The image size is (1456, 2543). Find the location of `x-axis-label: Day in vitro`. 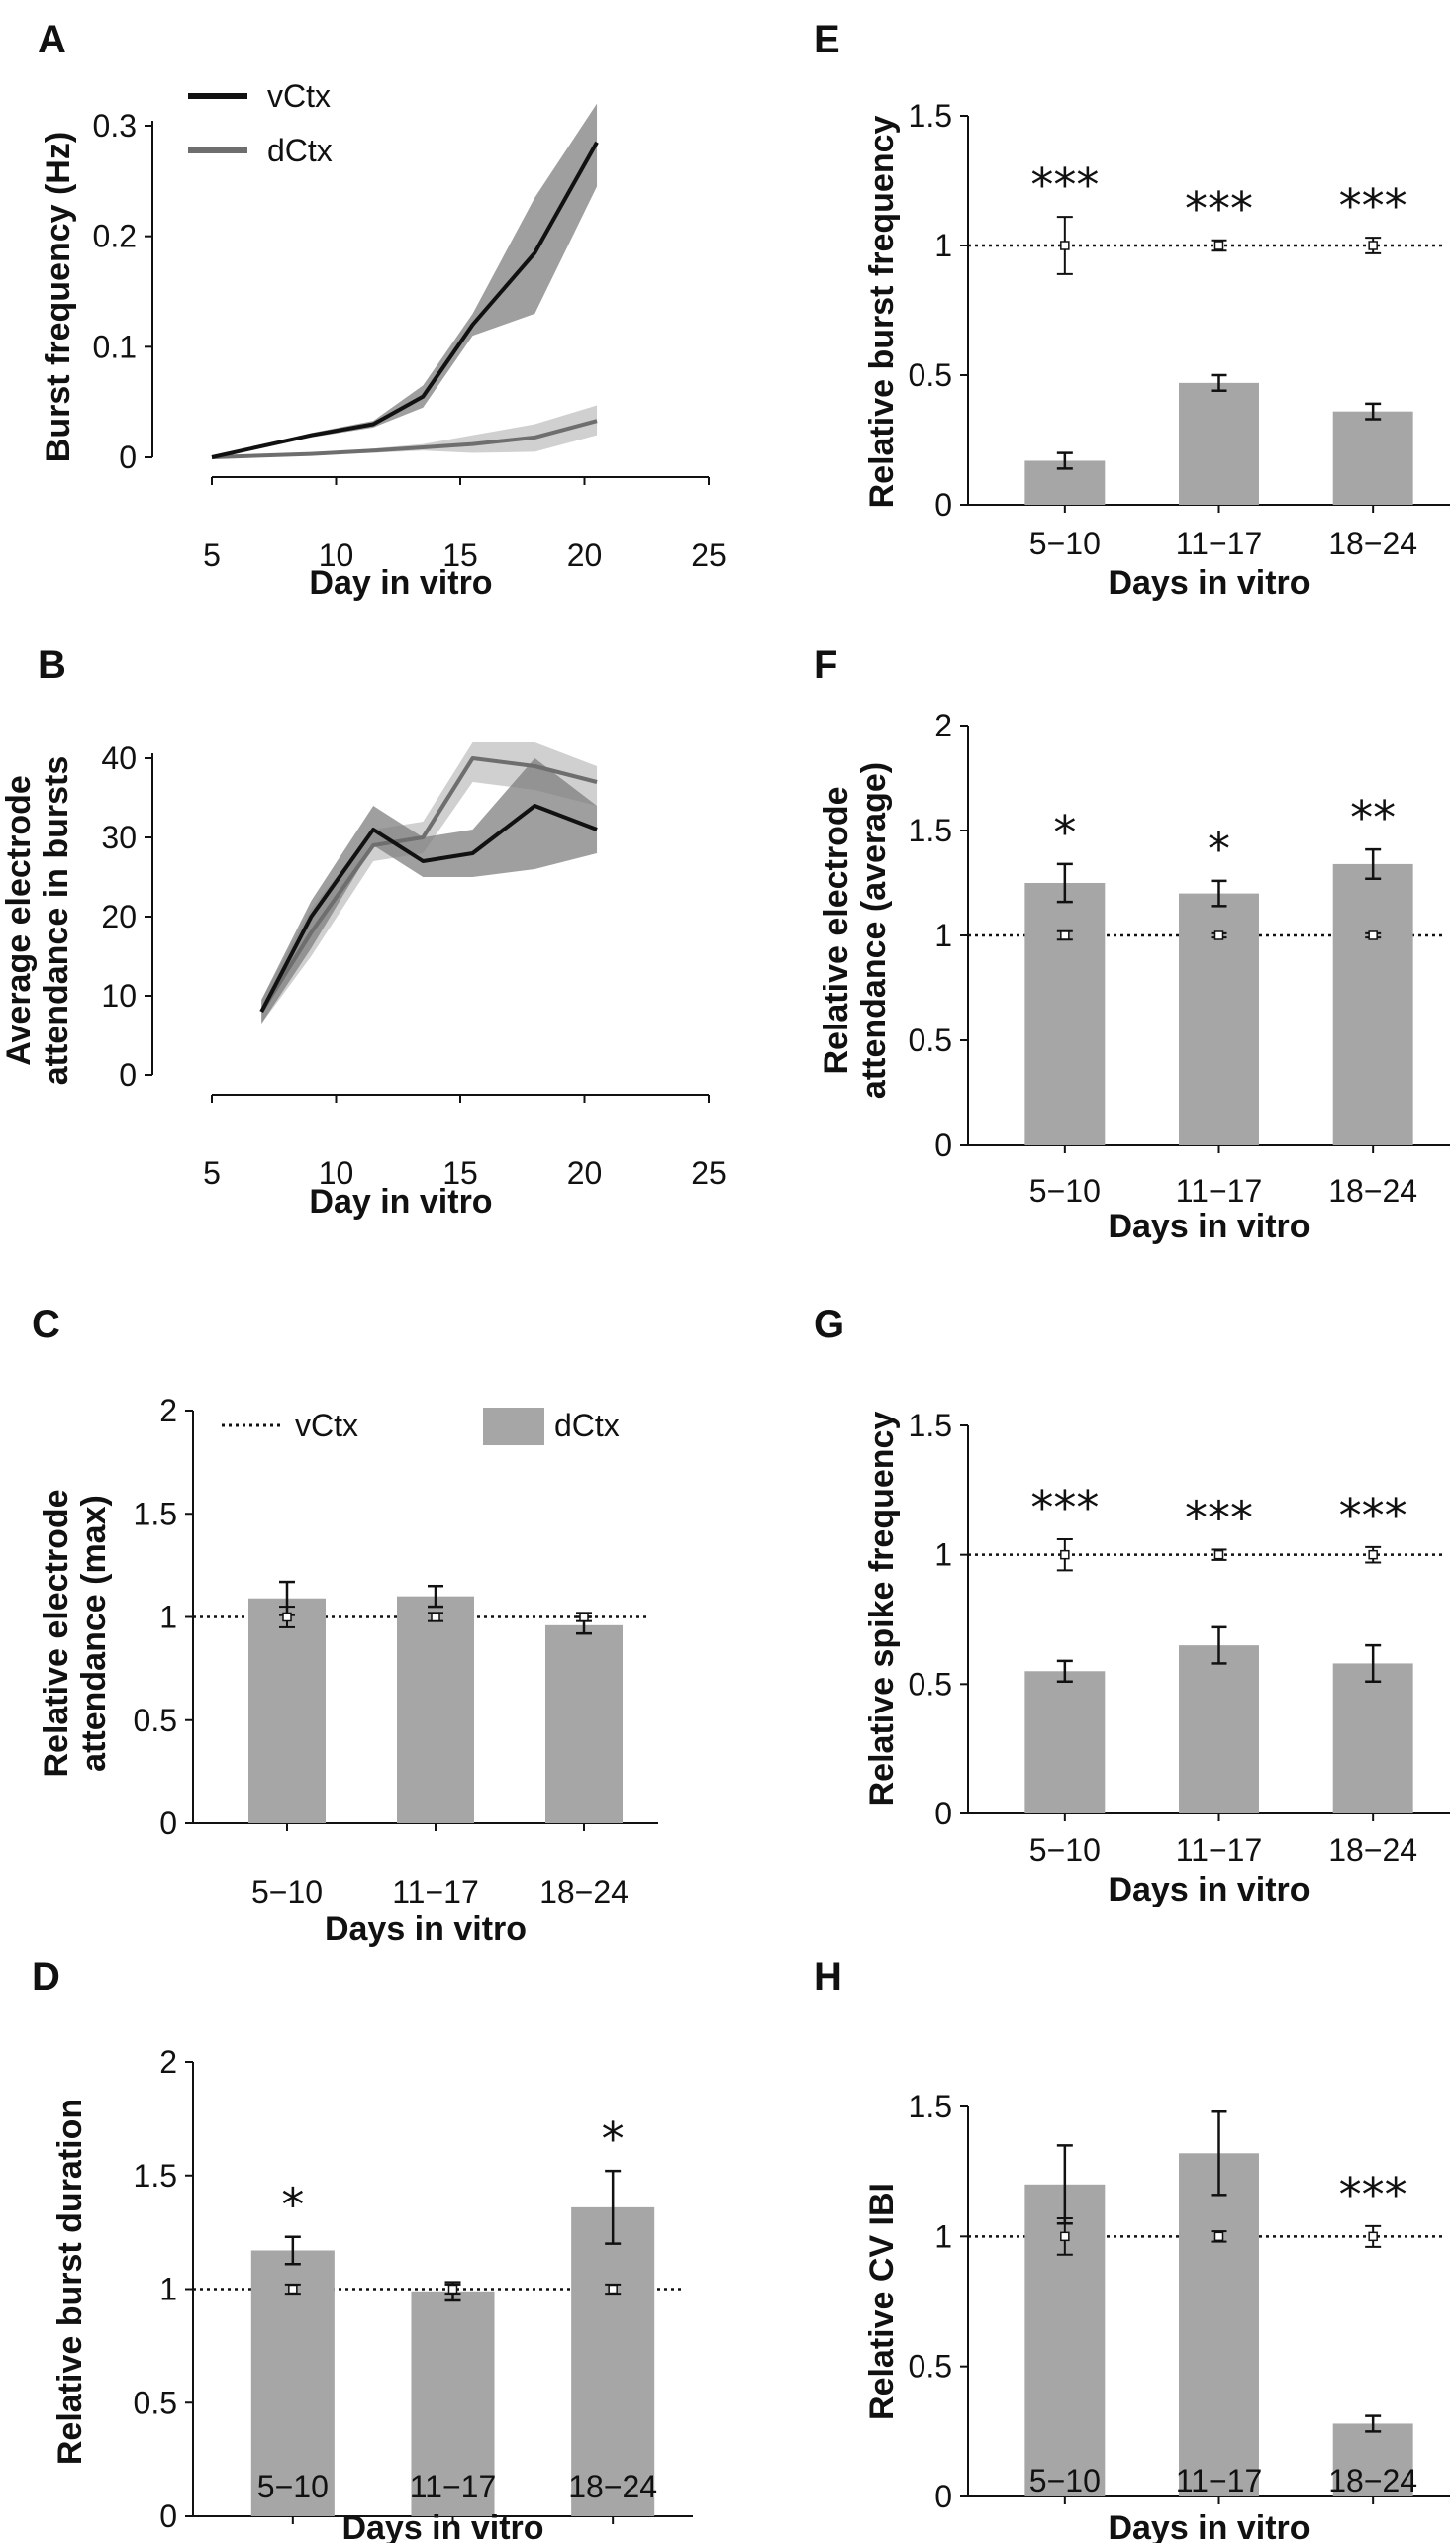

x-axis-label: Day in vitro is located at coordinates (400, 583).